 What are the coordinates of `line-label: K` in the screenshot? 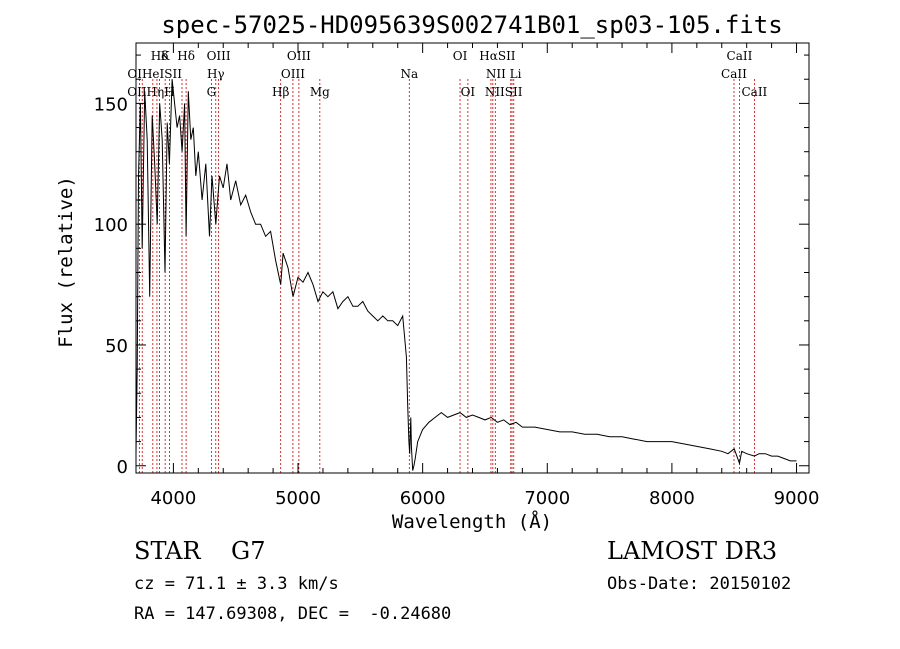 It's located at (166, 56).